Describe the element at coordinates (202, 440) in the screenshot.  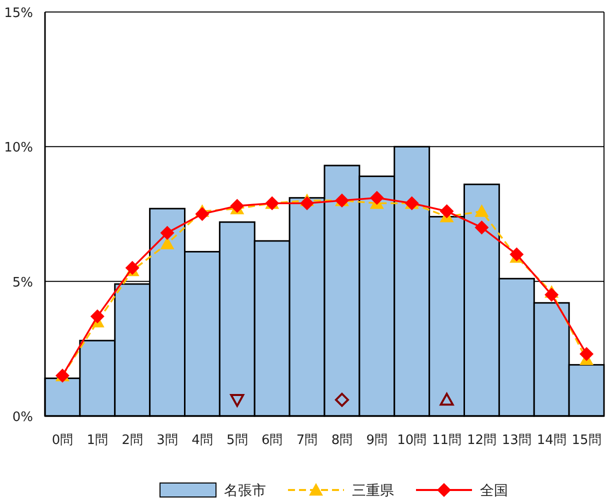
I see `x-tick-label: 4問` at that location.